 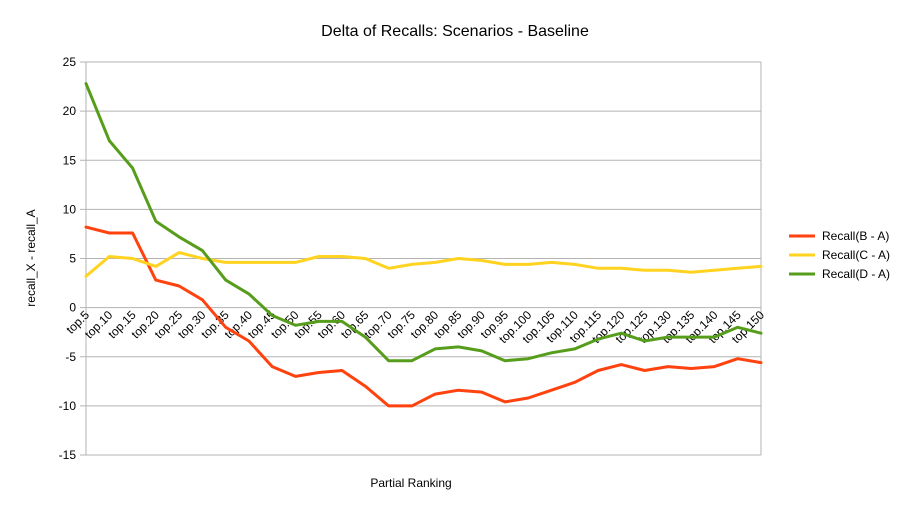 What do you see at coordinates (72, 259) in the screenshot?
I see `y-tick-label: 5` at bounding box center [72, 259].